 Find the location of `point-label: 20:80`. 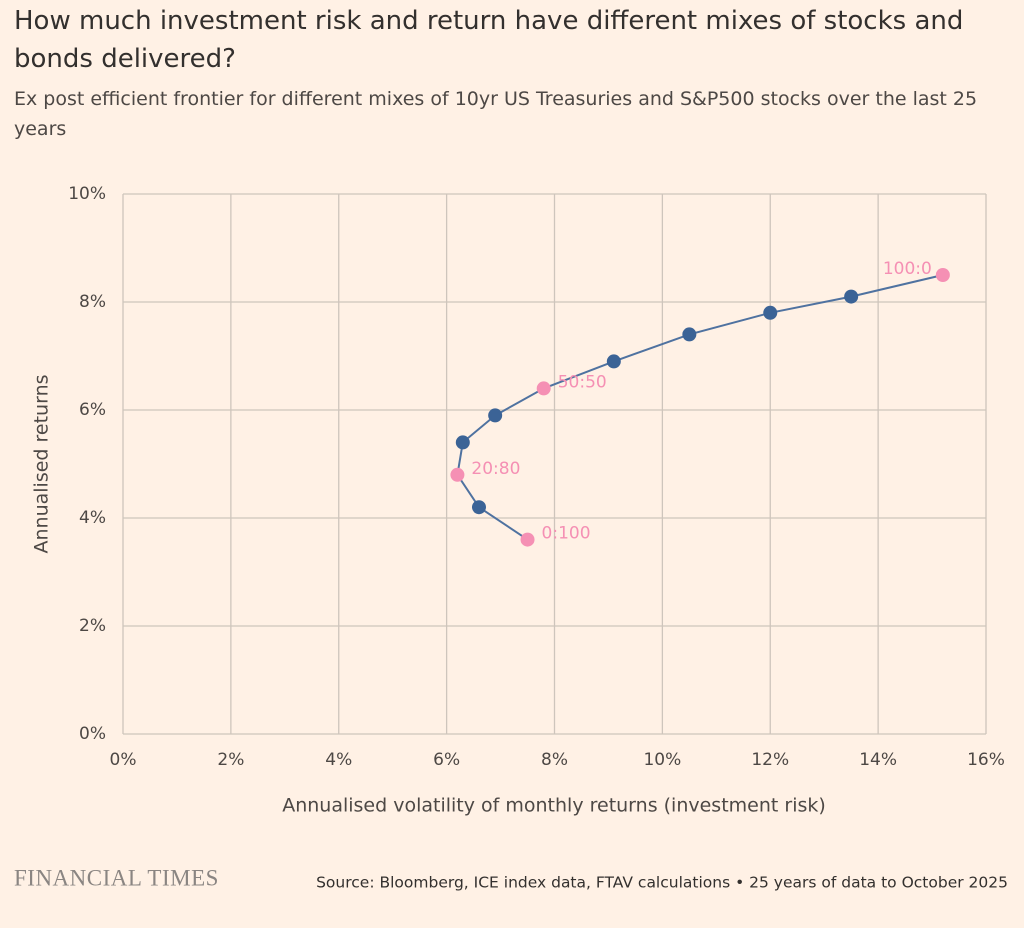

point-label: 20:80 is located at coordinates (495, 469).